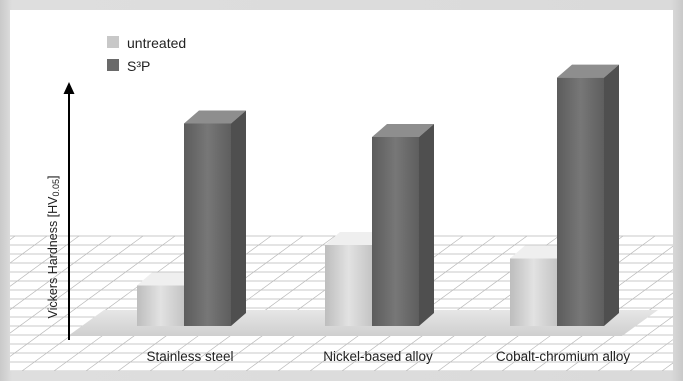  I want to click on legend-swatch-untreated, so click(113, 42).